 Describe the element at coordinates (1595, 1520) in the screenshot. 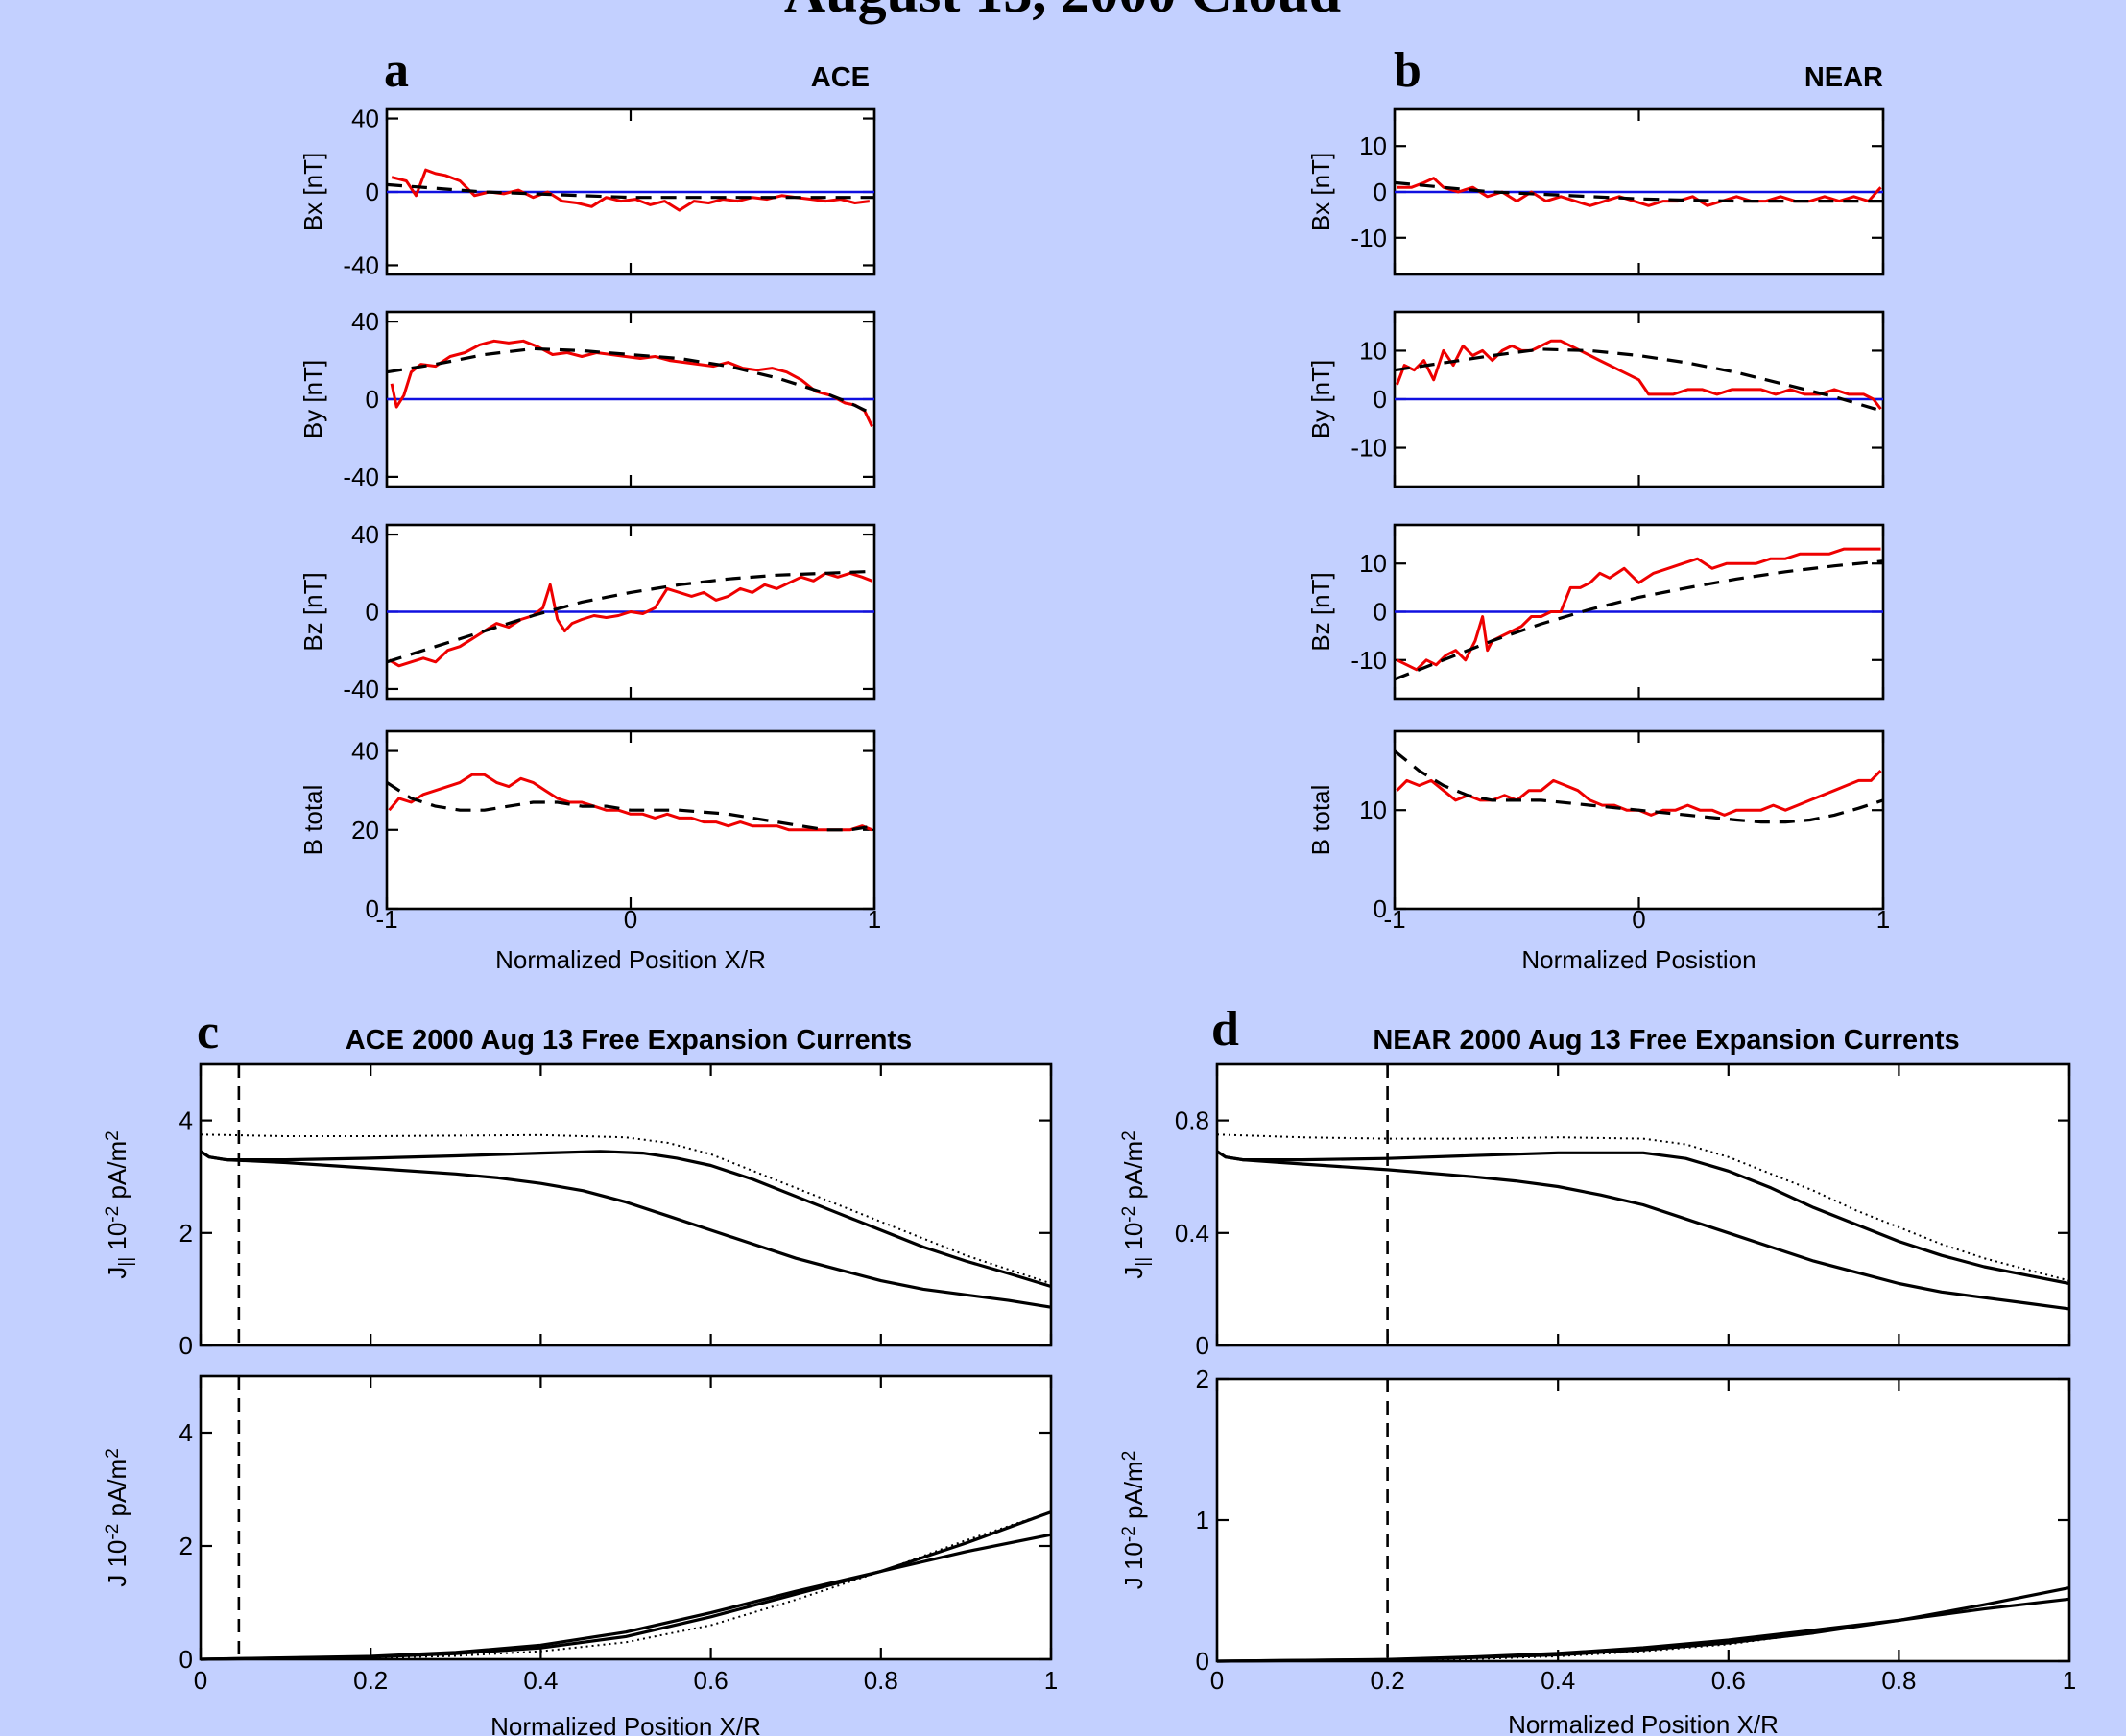

I see `subplot-d-1: 0 1 2 J 10-2 pA/m2` at that location.